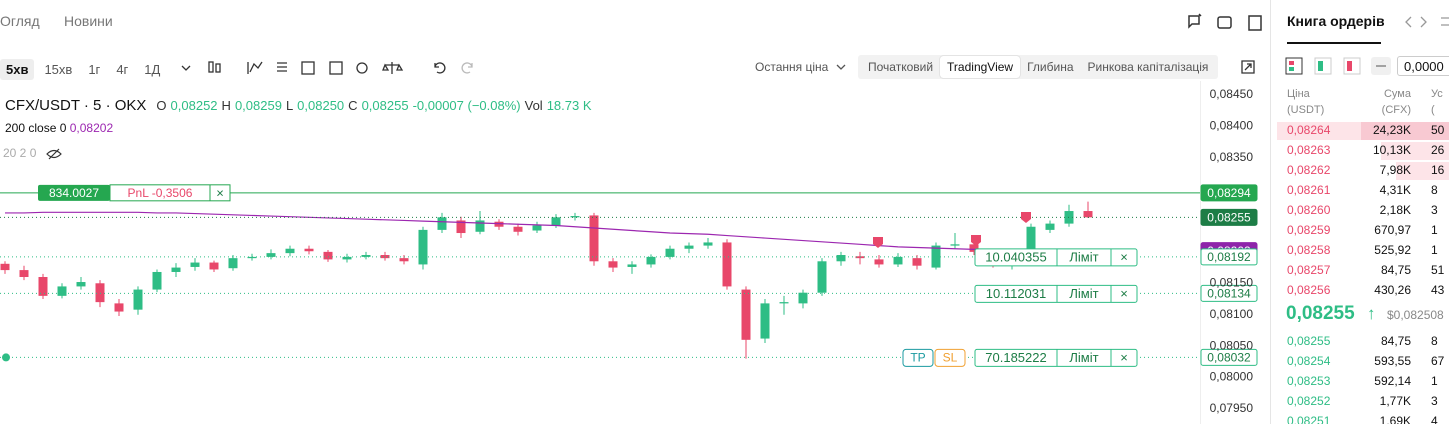  I want to click on nav-tab: Новини, so click(88, 21).